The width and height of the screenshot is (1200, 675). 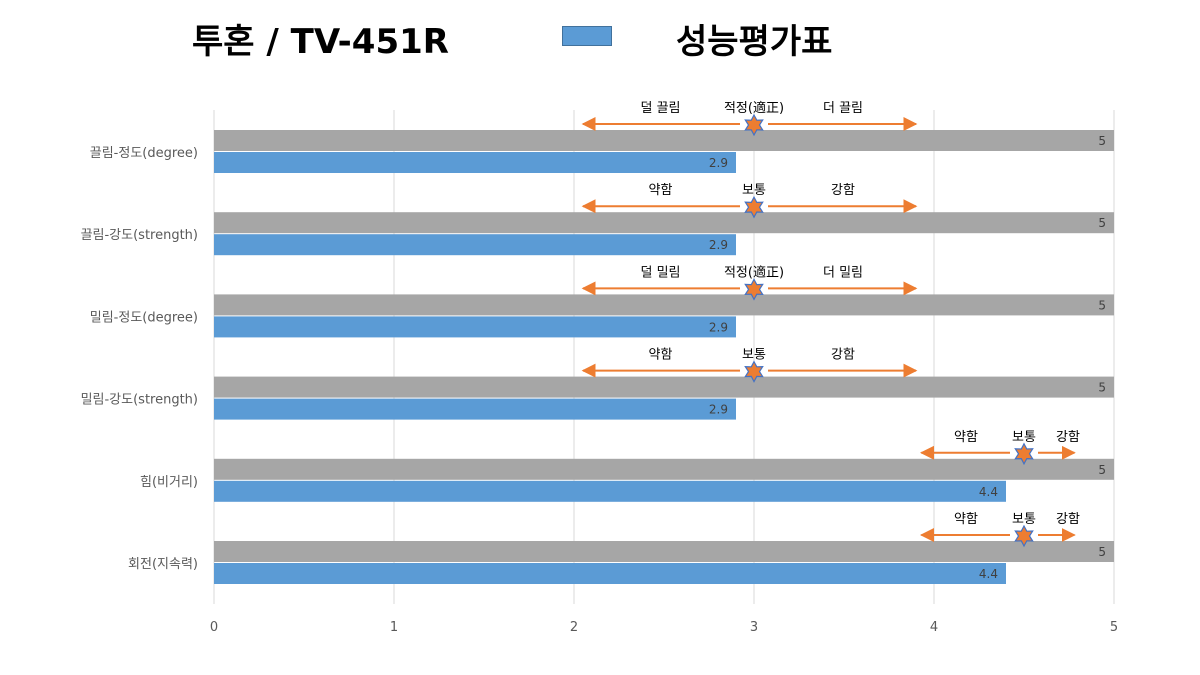 What do you see at coordinates (660, 108) in the screenshot?
I see `scale-low-label: 덜 끌림` at bounding box center [660, 108].